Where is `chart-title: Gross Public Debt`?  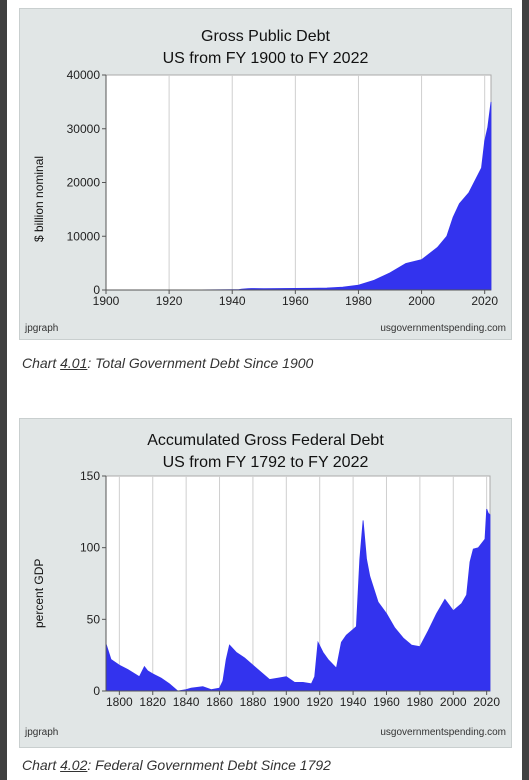
chart-title: Gross Public Debt is located at coordinates (265, 36).